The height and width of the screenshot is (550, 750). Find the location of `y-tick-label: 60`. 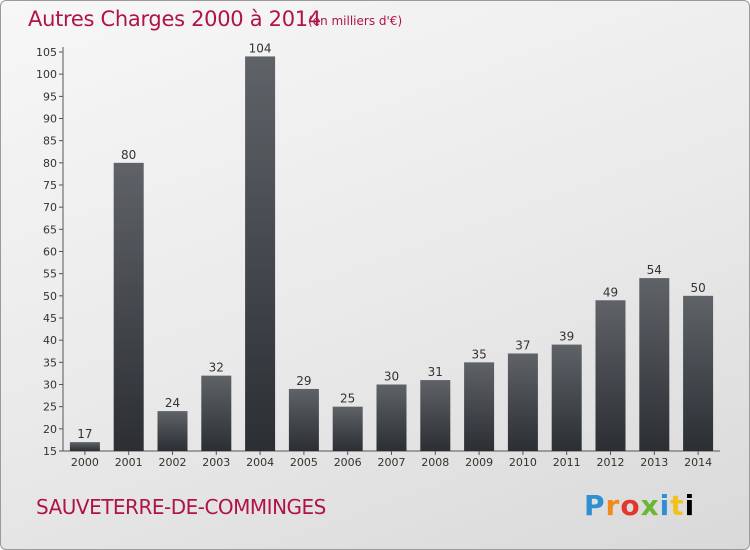

y-tick-label: 60 is located at coordinates (50, 252).